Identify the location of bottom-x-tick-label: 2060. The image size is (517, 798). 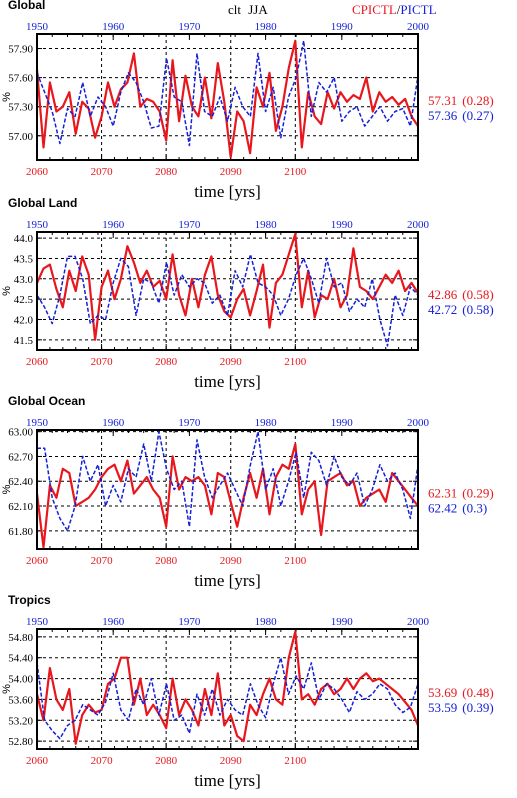
(37, 561).